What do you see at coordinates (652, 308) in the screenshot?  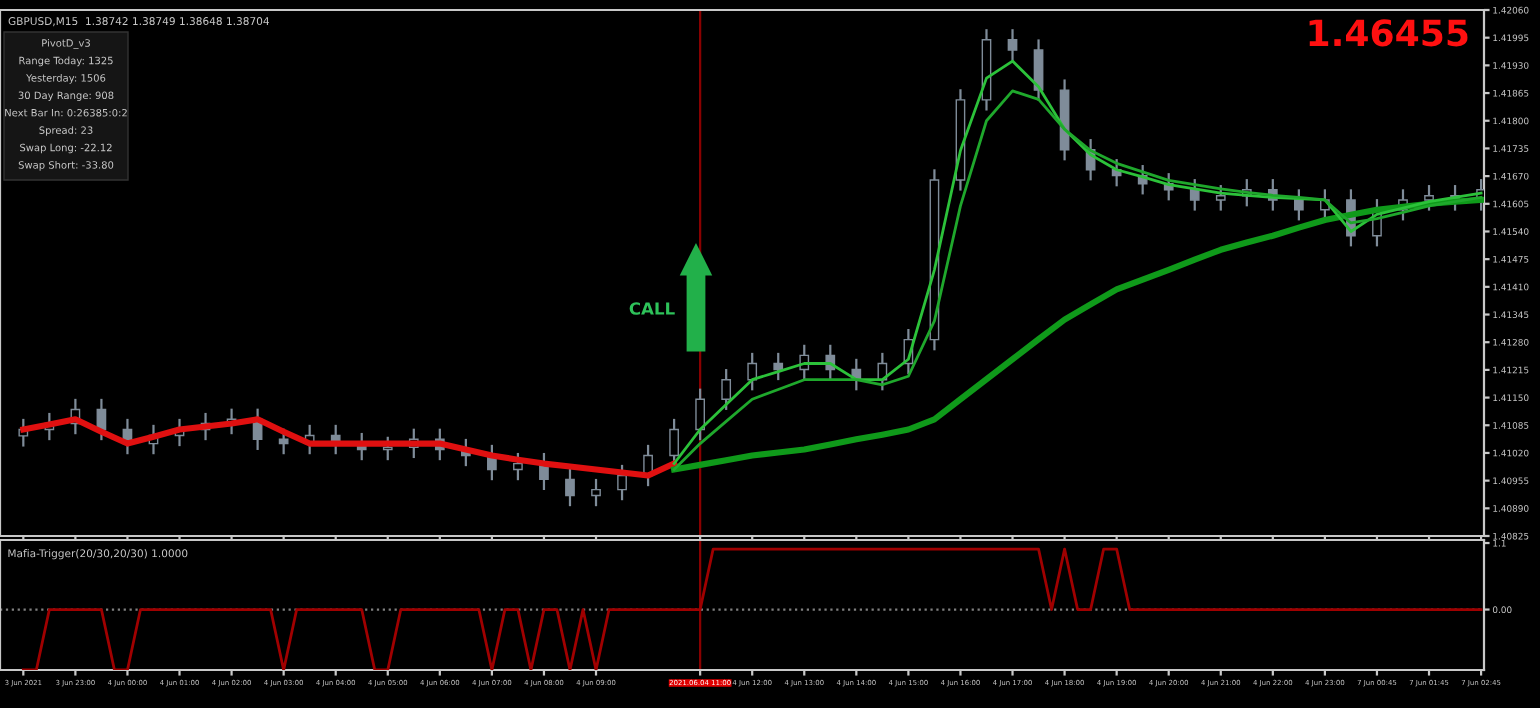 I see `annotation: CALL` at bounding box center [652, 308].